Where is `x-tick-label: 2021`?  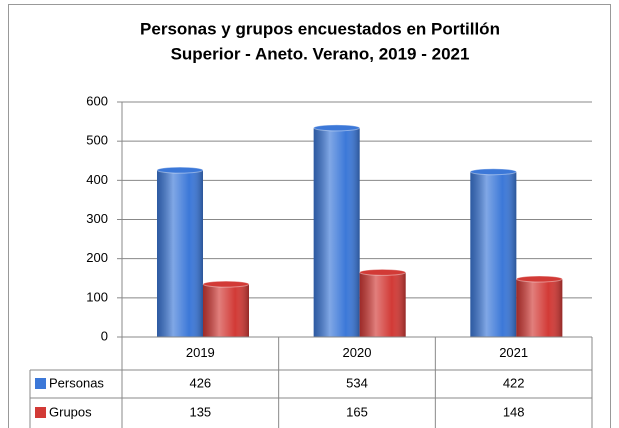
x-tick-label: 2021 is located at coordinates (513, 352).